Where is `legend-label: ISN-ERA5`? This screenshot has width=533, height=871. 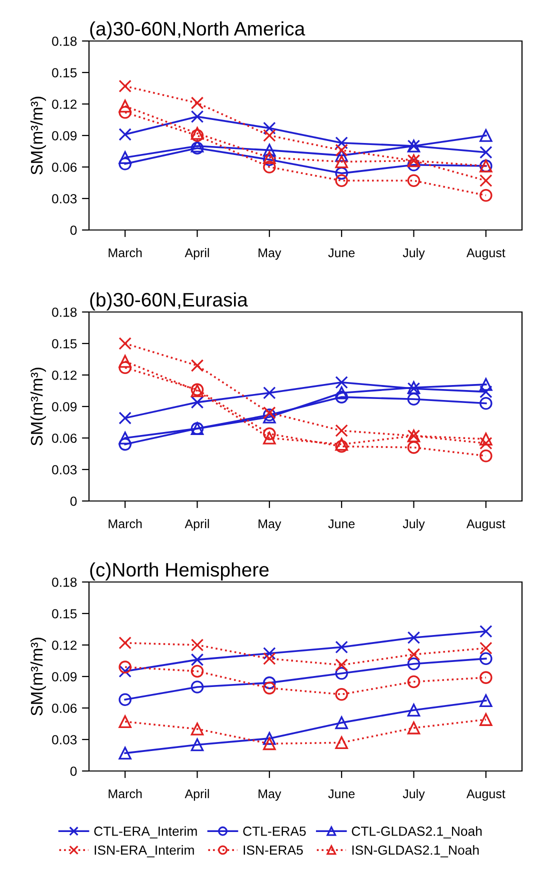 legend-label: ISN-ERA5 is located at coordinates (273, 850).